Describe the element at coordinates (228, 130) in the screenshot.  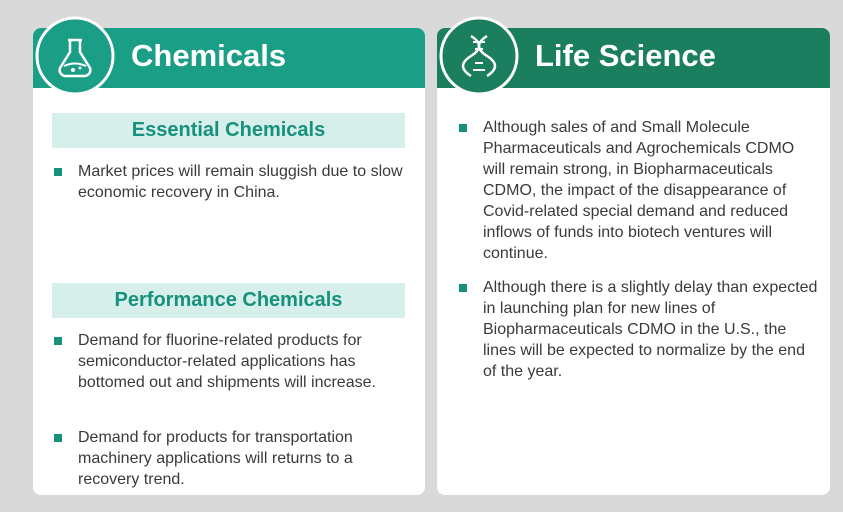
I see `section-heading: Essential Chemicals` at that location.